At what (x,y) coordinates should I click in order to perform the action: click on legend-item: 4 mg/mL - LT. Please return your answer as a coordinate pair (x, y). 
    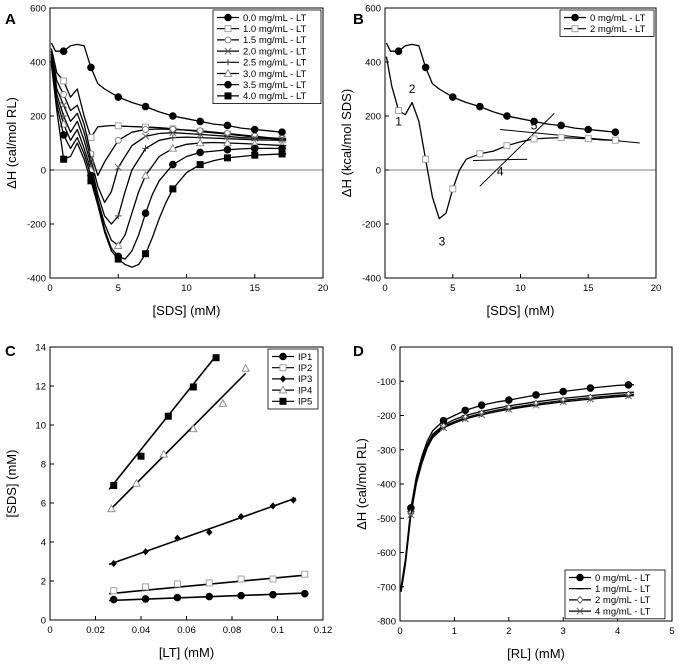
    Looking at the image, I should click on (610, 611).